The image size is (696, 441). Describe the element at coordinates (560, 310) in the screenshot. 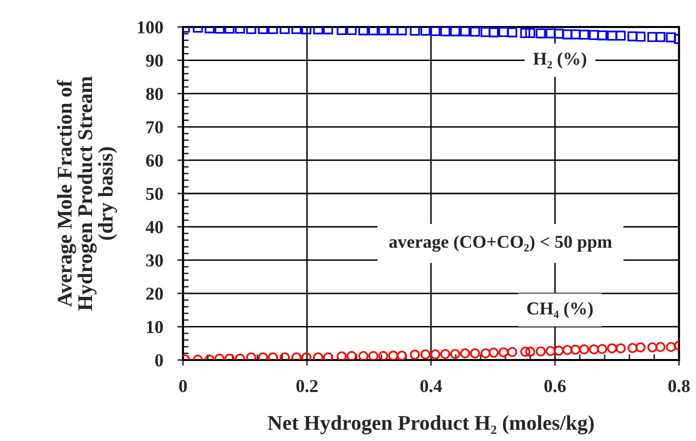

I see `series-label: CH₄ (%)` at that location.